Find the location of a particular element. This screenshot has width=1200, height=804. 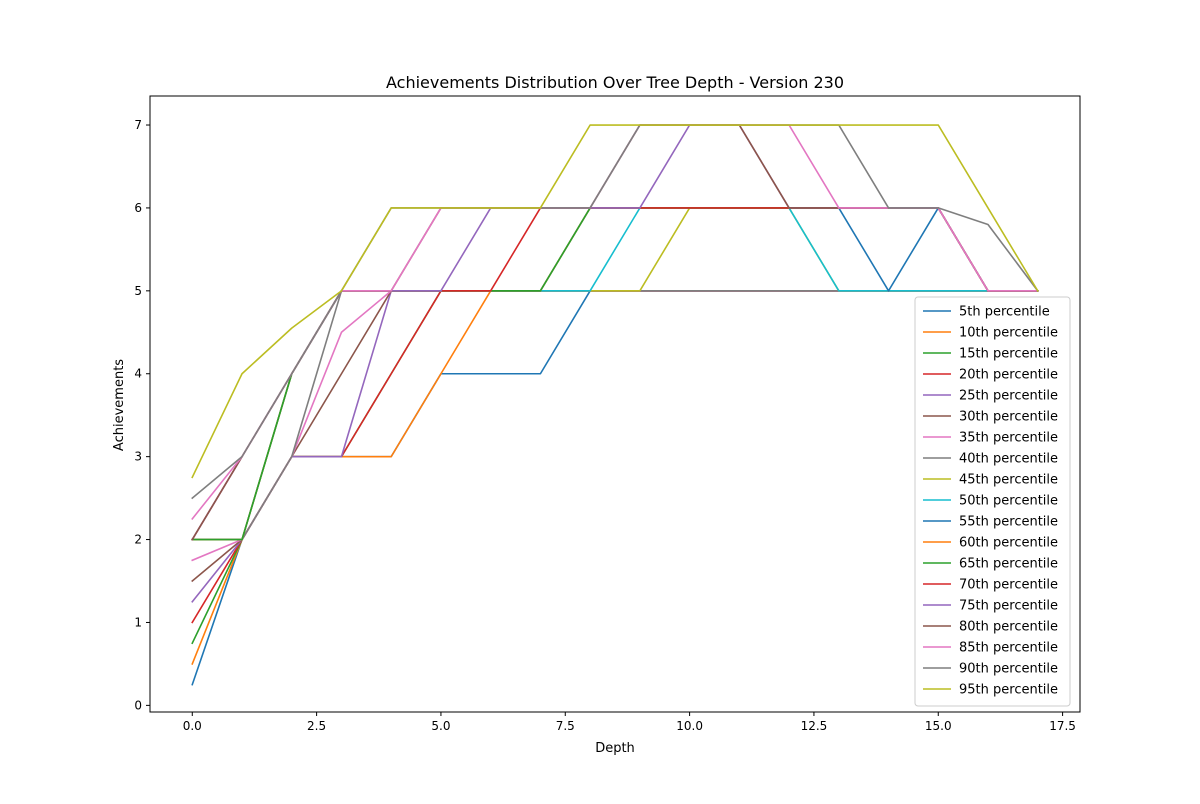

x-tick-label: 2.5 is located at coordinates (316, 726).